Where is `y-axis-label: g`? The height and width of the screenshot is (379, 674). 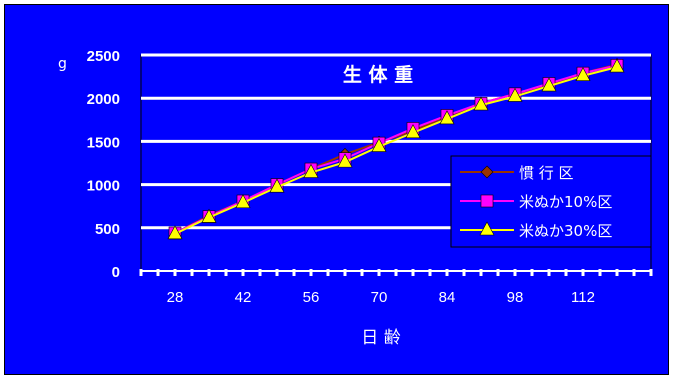 y-axis-label: g is located at coordinates (62, 64).